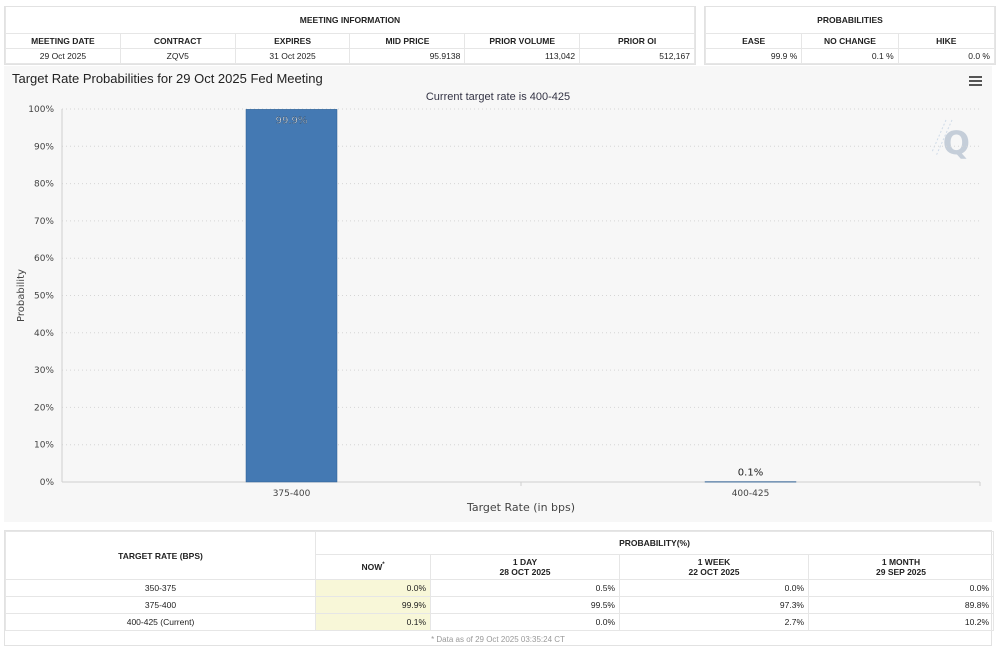 Image resolution: width=1000 pixels, height=650 pixels. Describe the element at coordinates (47, 483) in the screenshot. I see `y-tick-label: 0%` at that location.